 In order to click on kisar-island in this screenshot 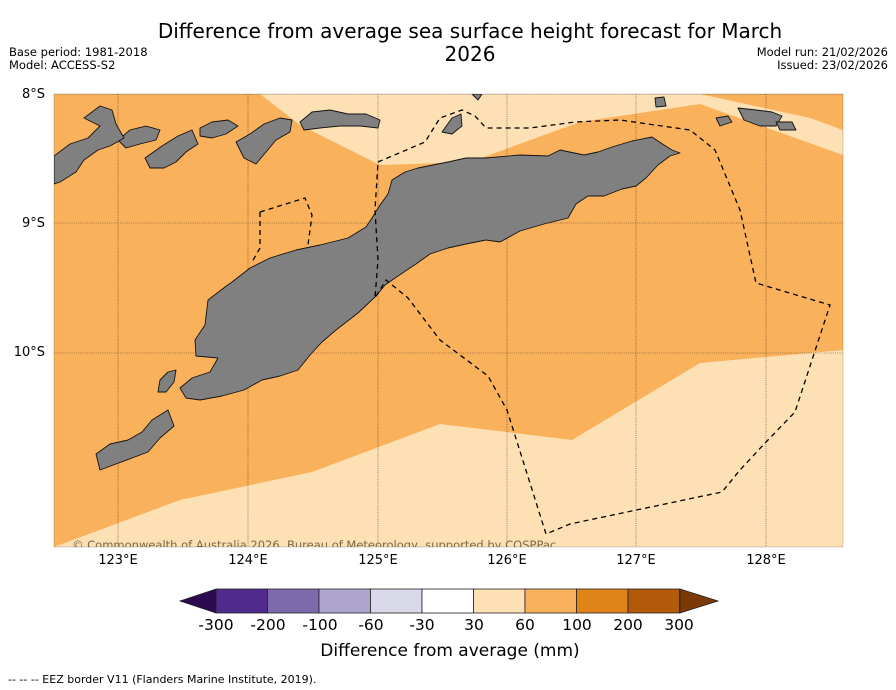, I will do `click(660, 102)`.